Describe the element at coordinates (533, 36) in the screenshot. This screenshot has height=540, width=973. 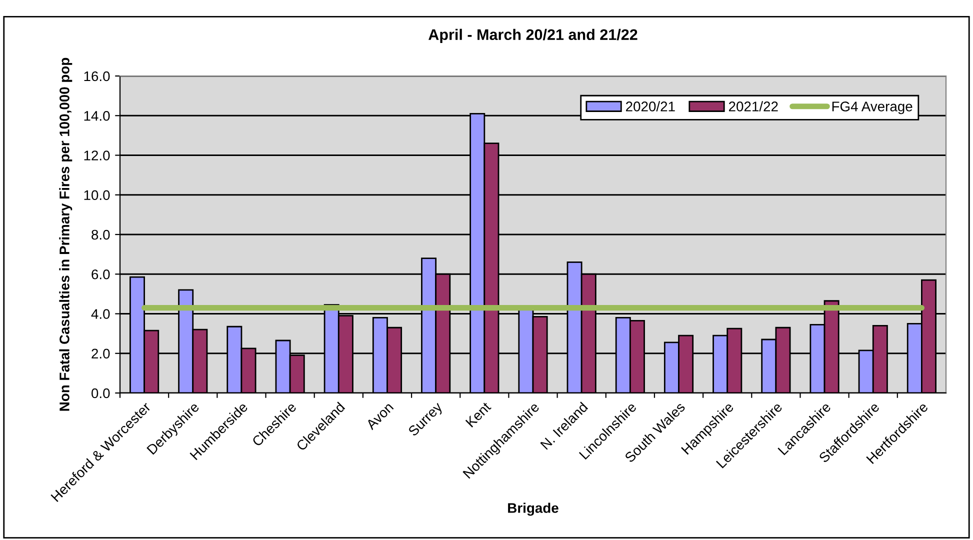
I see `chart-title: April - March 20/21 and 21/22` at that location.